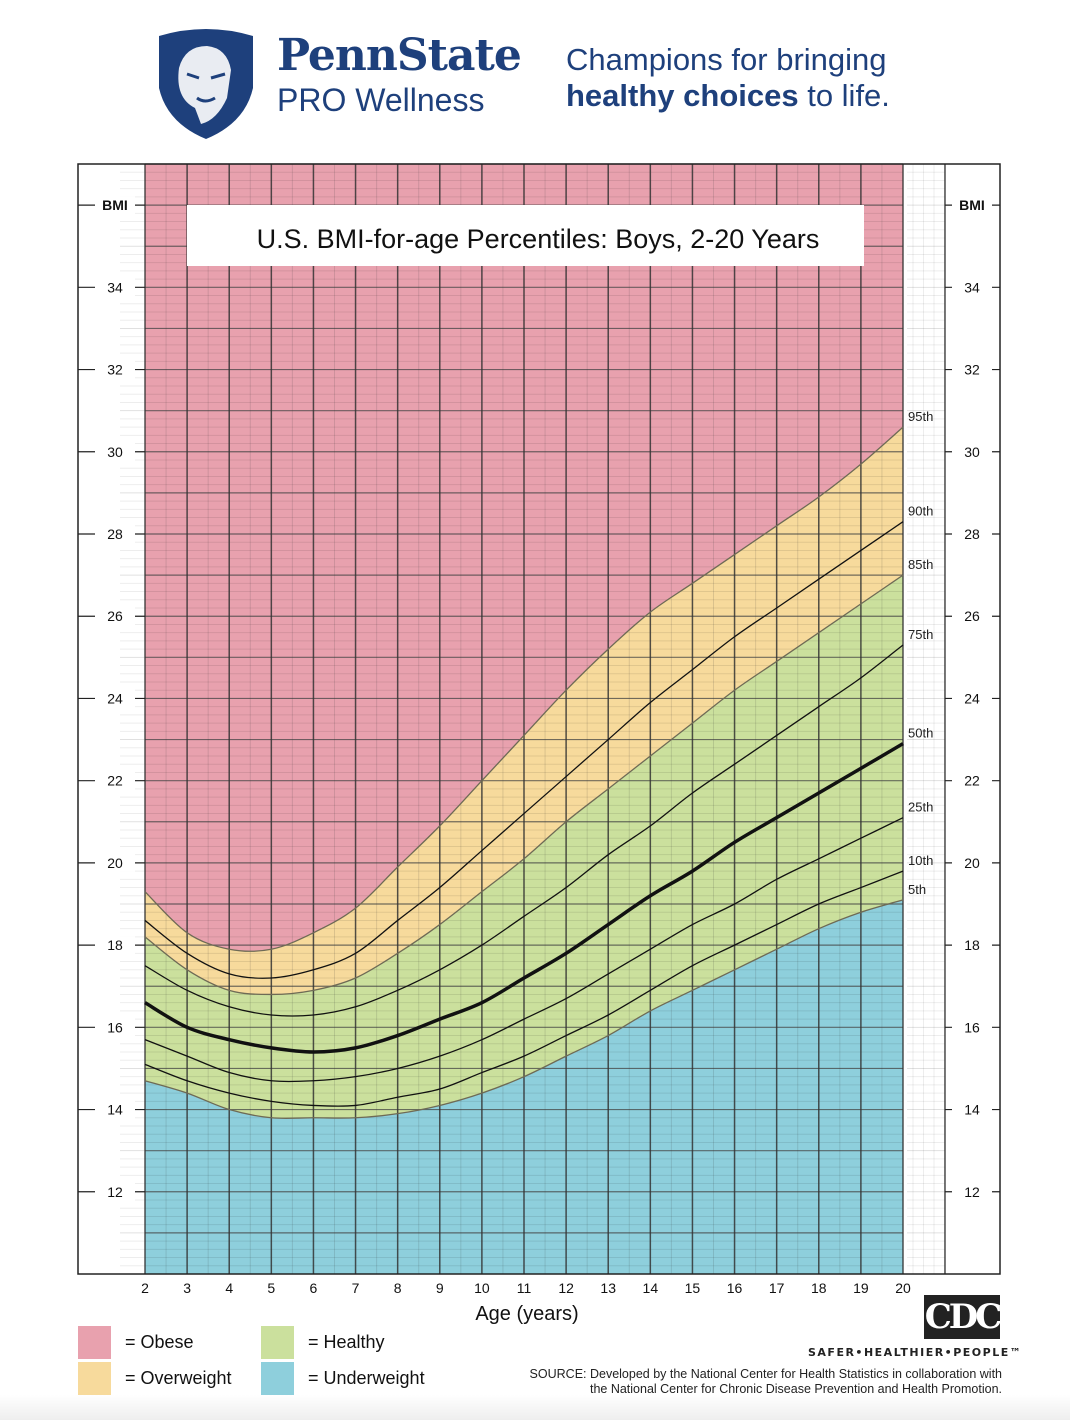  I want to click on x-tick-label: 8, so click(398, 1288).